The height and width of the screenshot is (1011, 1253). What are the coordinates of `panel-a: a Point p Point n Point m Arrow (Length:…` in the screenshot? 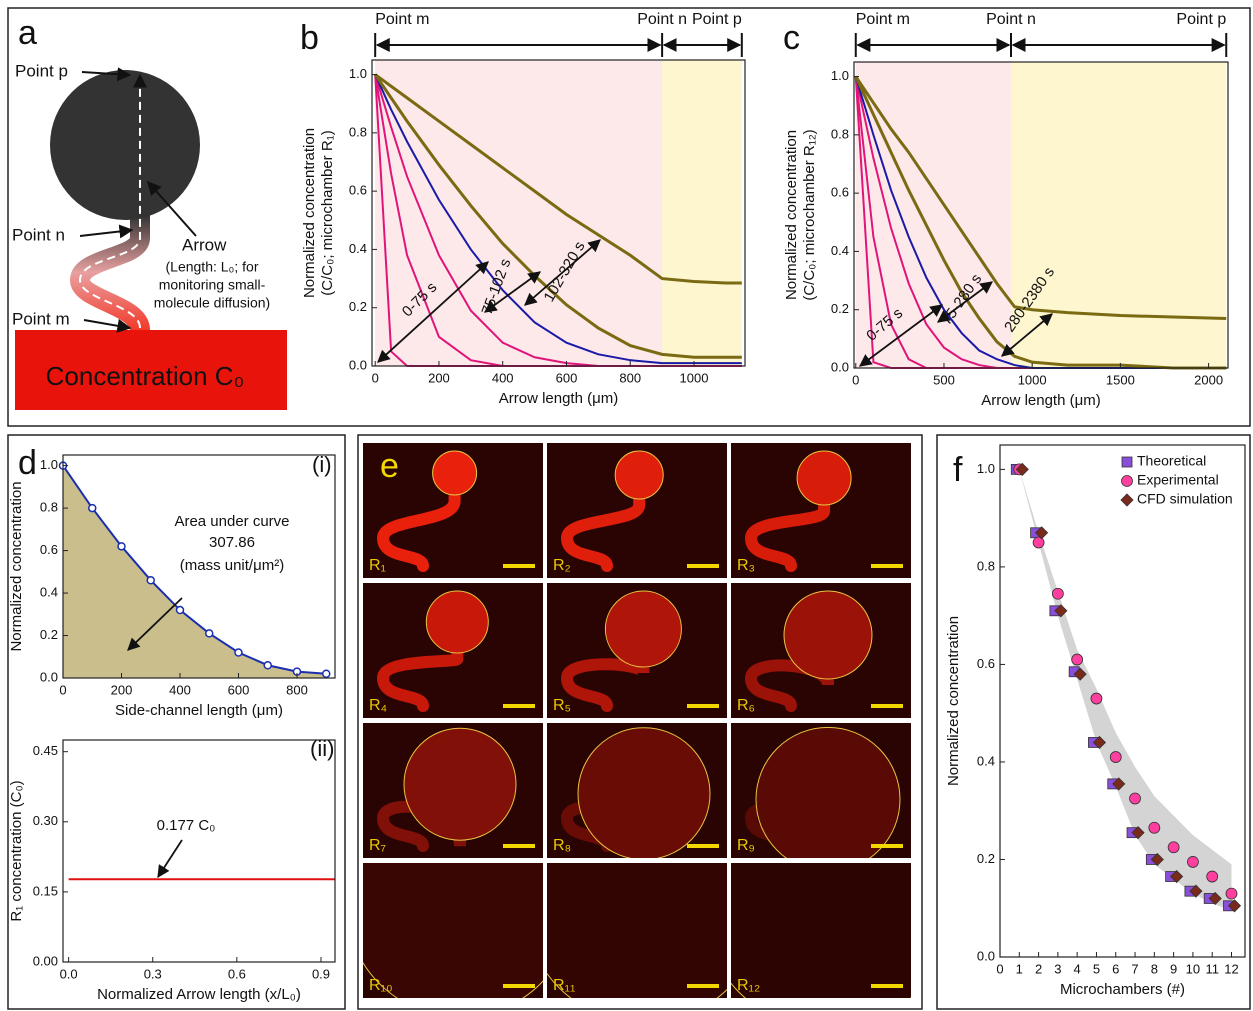 It's located at (149, 212).